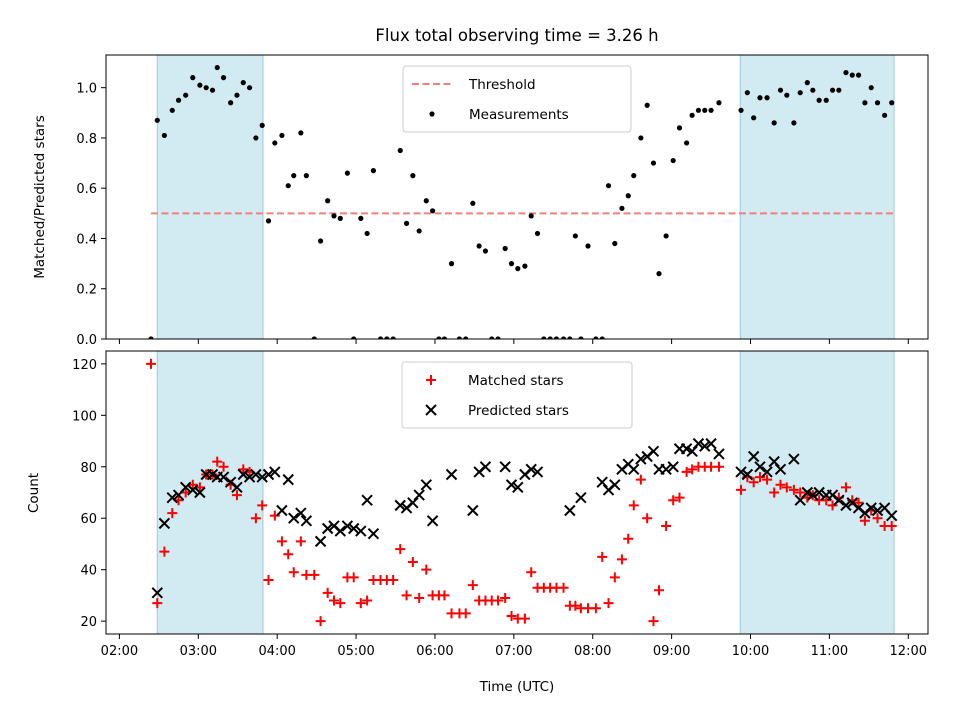 The image size is (960, 720). What do you see at coordinates (198, 651) in the screenshot?
I see `x-tick-label: 03:00` at bounding box center [198, 651].